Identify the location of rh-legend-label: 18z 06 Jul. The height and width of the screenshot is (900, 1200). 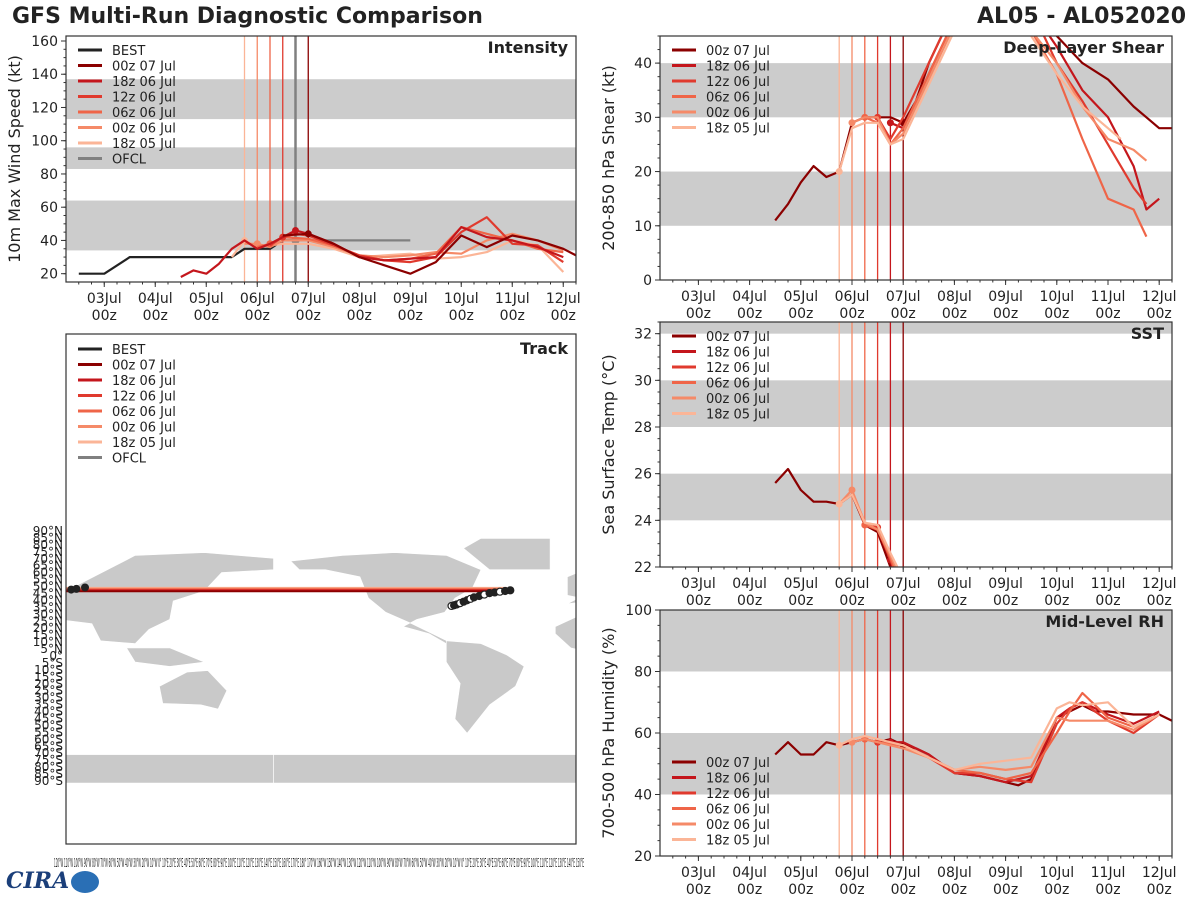
(738, 779).